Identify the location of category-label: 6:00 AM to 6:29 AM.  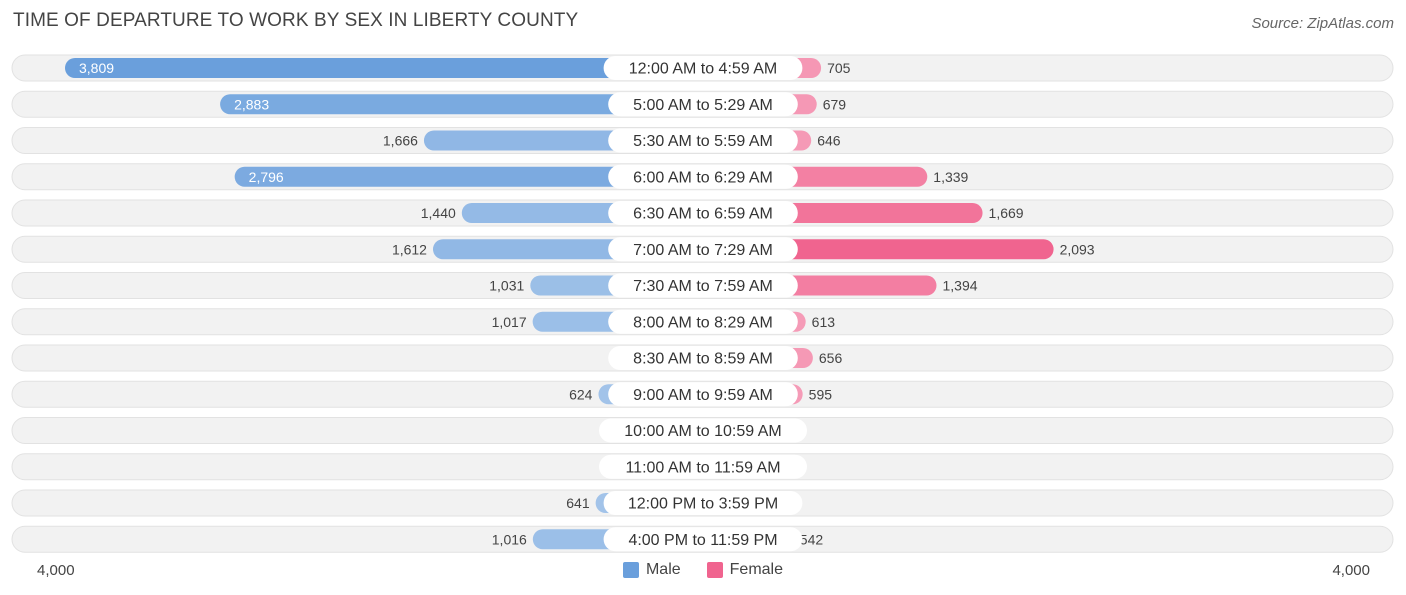
(703, 177).